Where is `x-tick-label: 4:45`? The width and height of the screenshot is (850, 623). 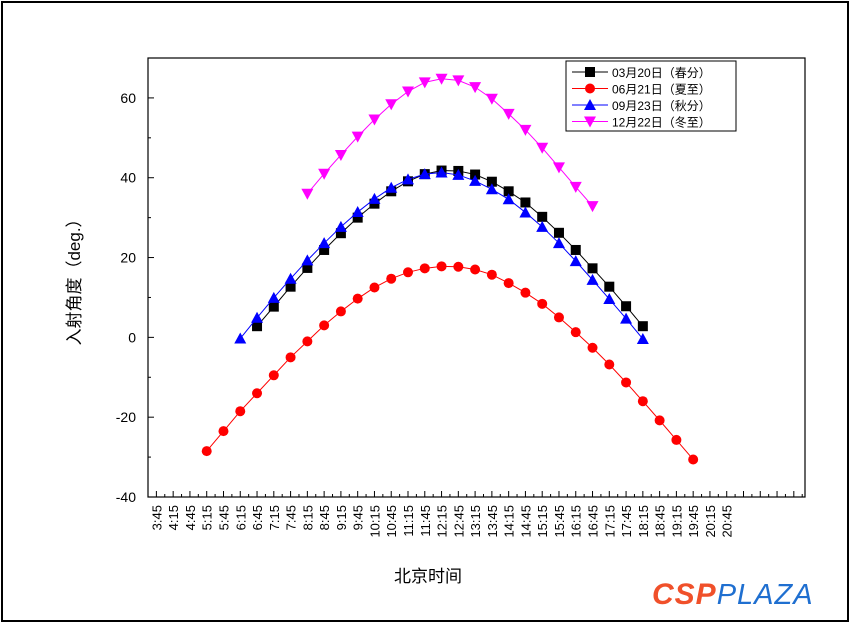
x-tick-label: 4:45 is located at coordinates (190, 517).